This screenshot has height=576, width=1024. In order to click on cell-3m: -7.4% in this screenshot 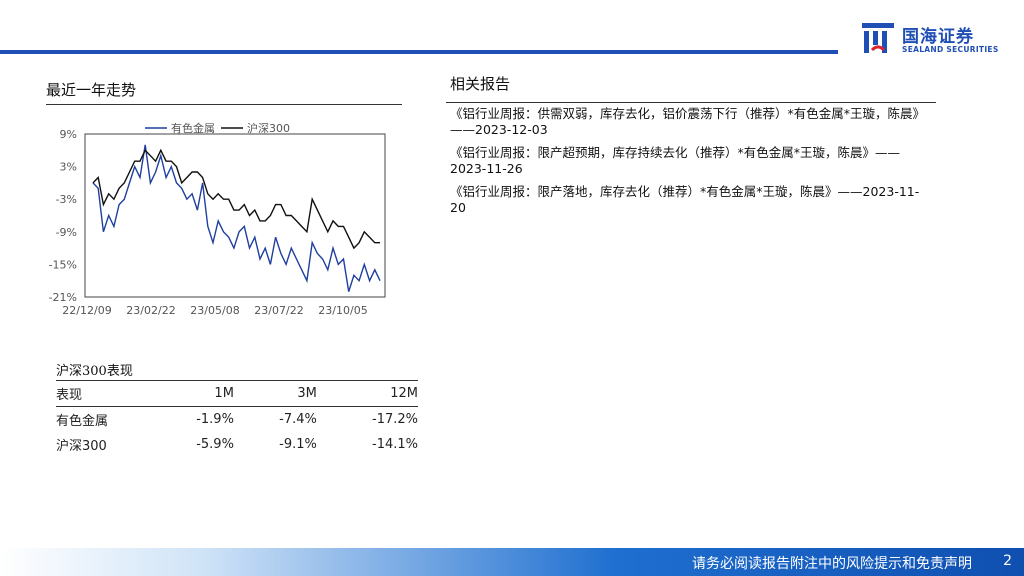, I will do `click(298, 419)`.